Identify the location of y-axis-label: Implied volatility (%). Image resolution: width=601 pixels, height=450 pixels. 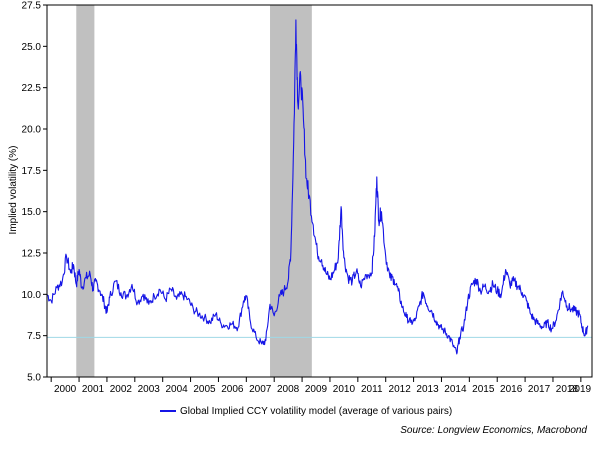
(13, 190).